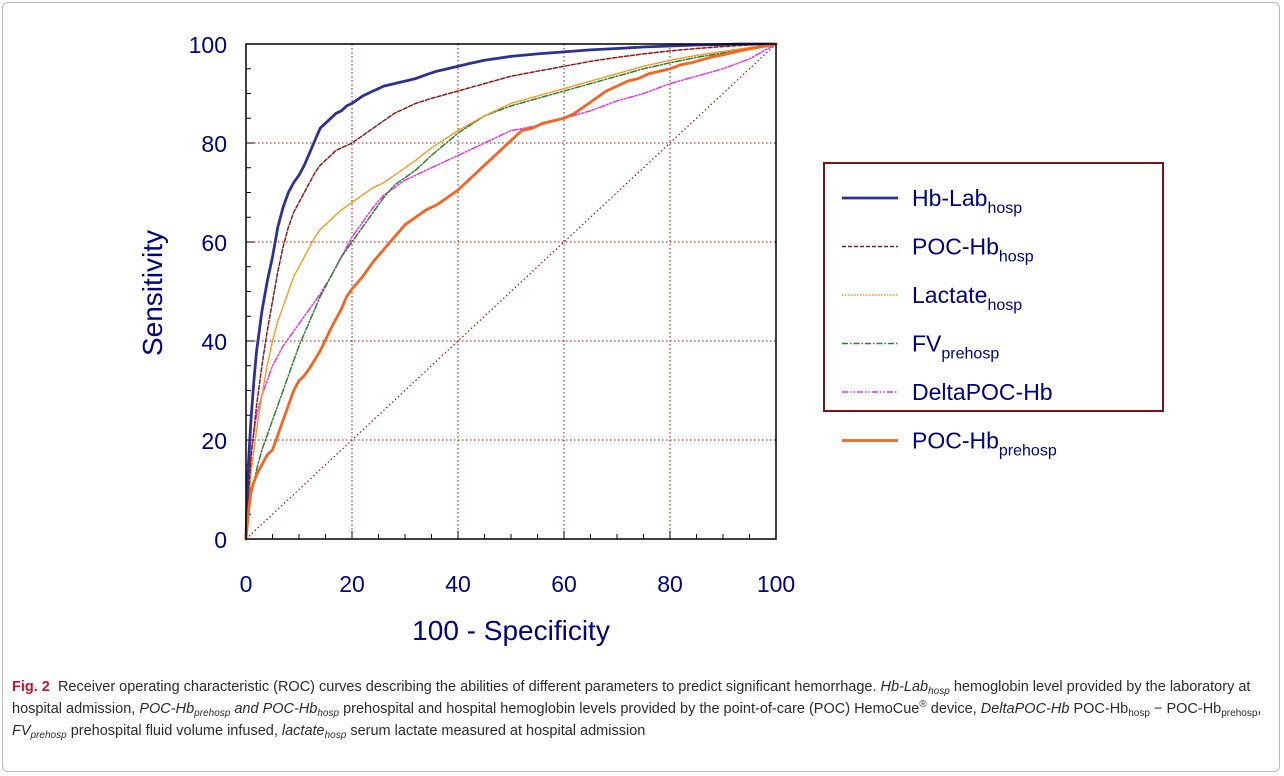  What do you see at coordinates (564, 584) in the screenshot?
I see `x-tick-label: 60` at bounding box center [564, 584].